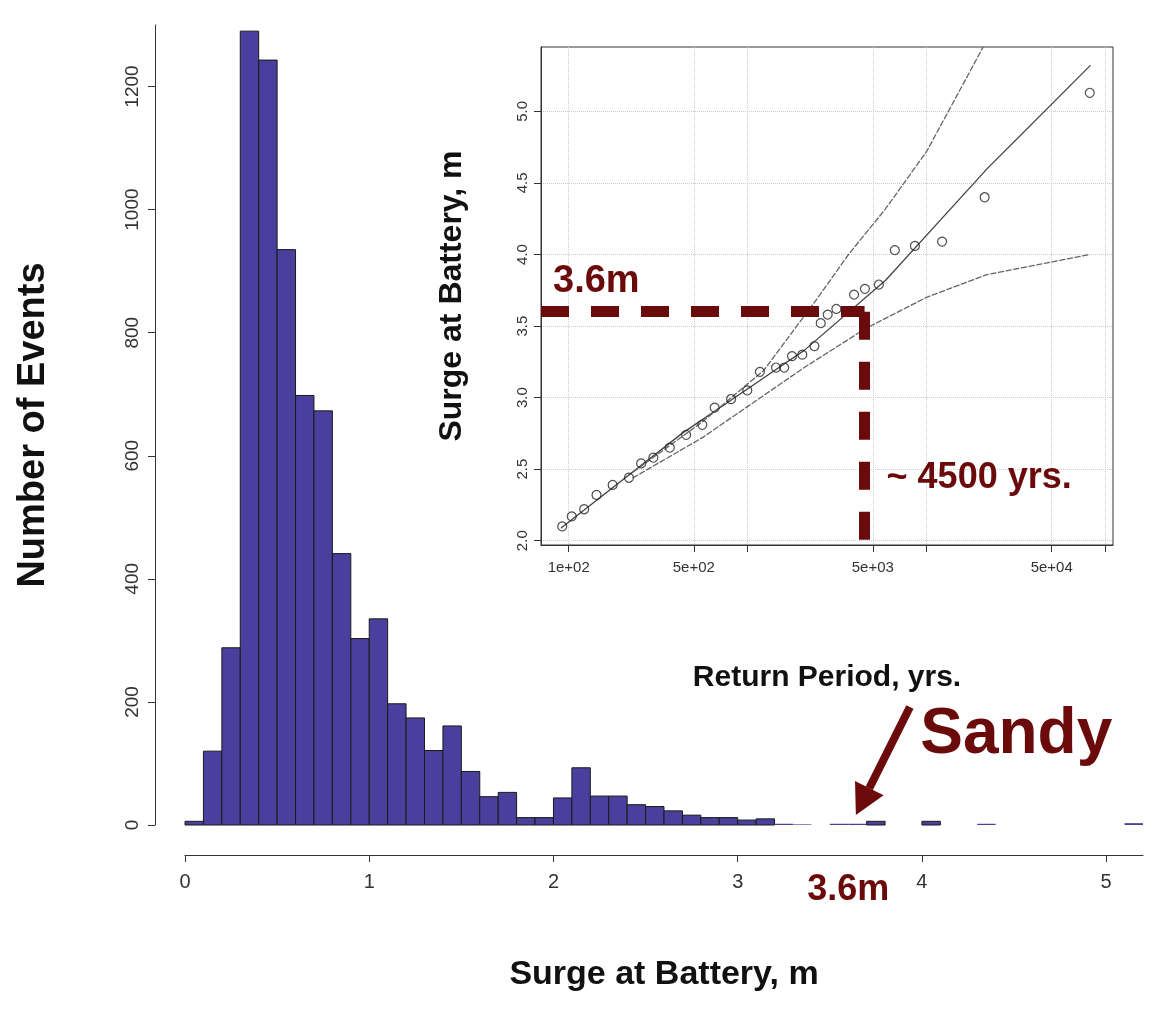 The height and width of the screenshot is (1011, 1171). Describe the element at coordinates (1106, 881) in the screenshot. I see `x-tick-label: 5` at that location.